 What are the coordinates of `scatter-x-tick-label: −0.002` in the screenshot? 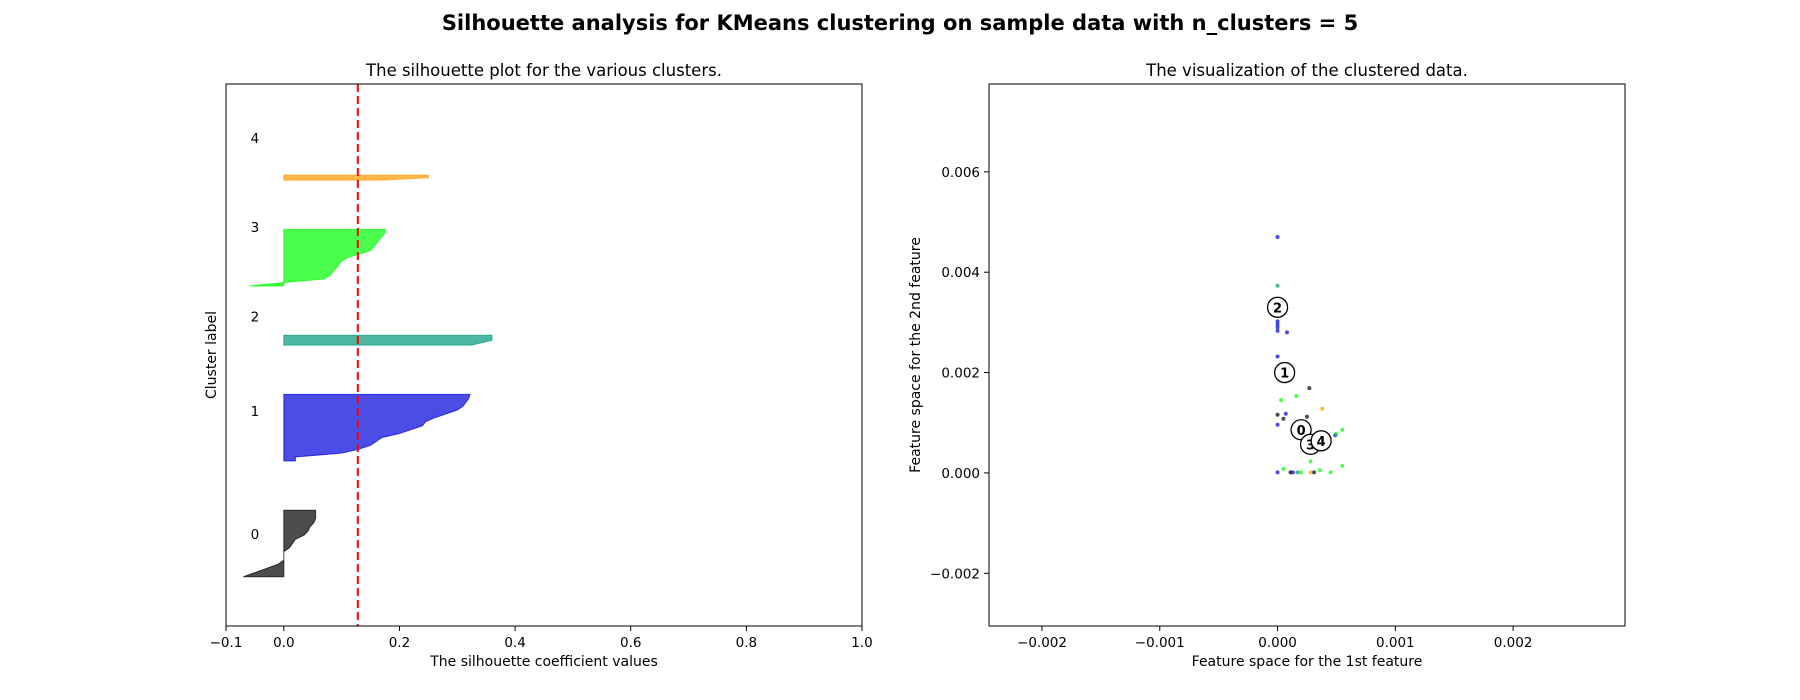 It's located at (1042, 643).